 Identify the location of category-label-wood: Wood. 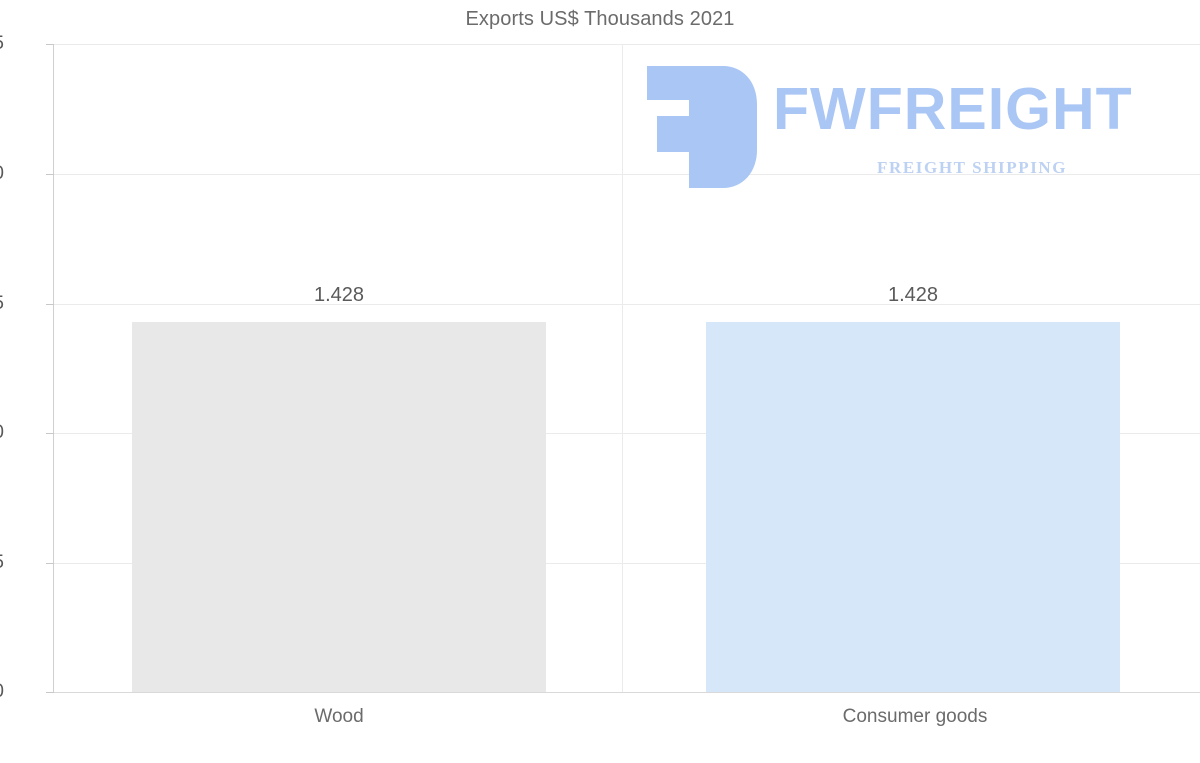
(339, 716).